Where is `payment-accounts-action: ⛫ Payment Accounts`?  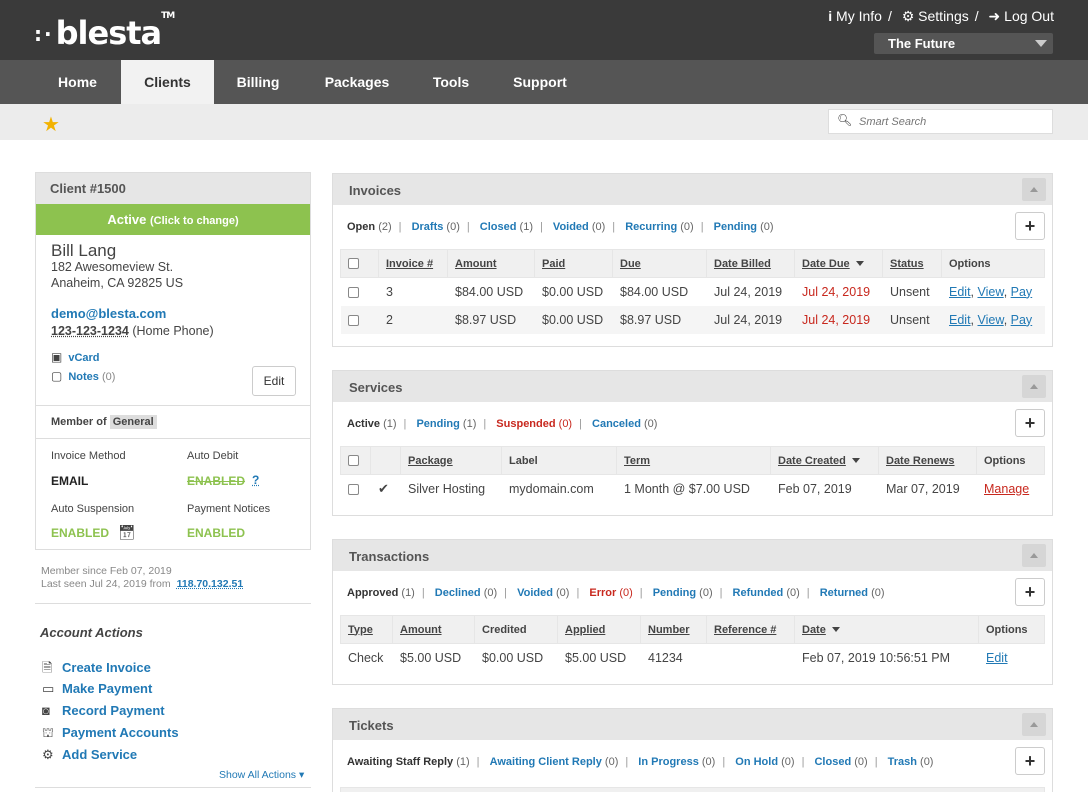
payment-accounts-action: ⛫ Payment Accounts is located at coordinates (110, 734).